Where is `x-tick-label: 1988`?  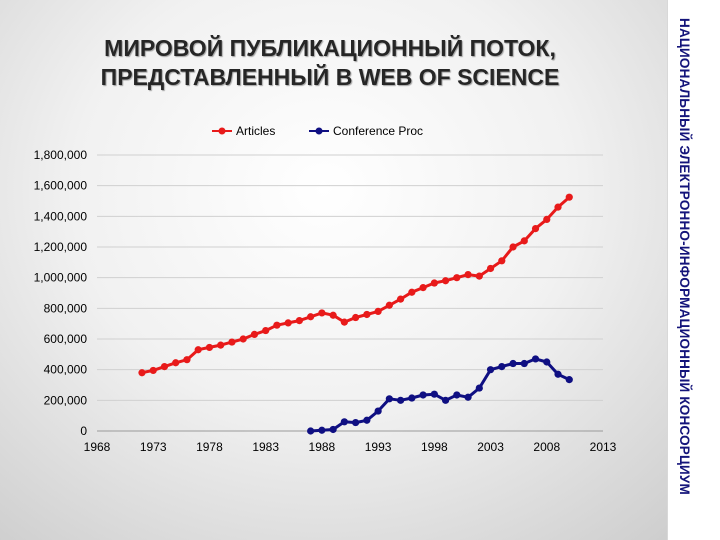 x-tick-label: 1988 is located at coordinates (322, 447).